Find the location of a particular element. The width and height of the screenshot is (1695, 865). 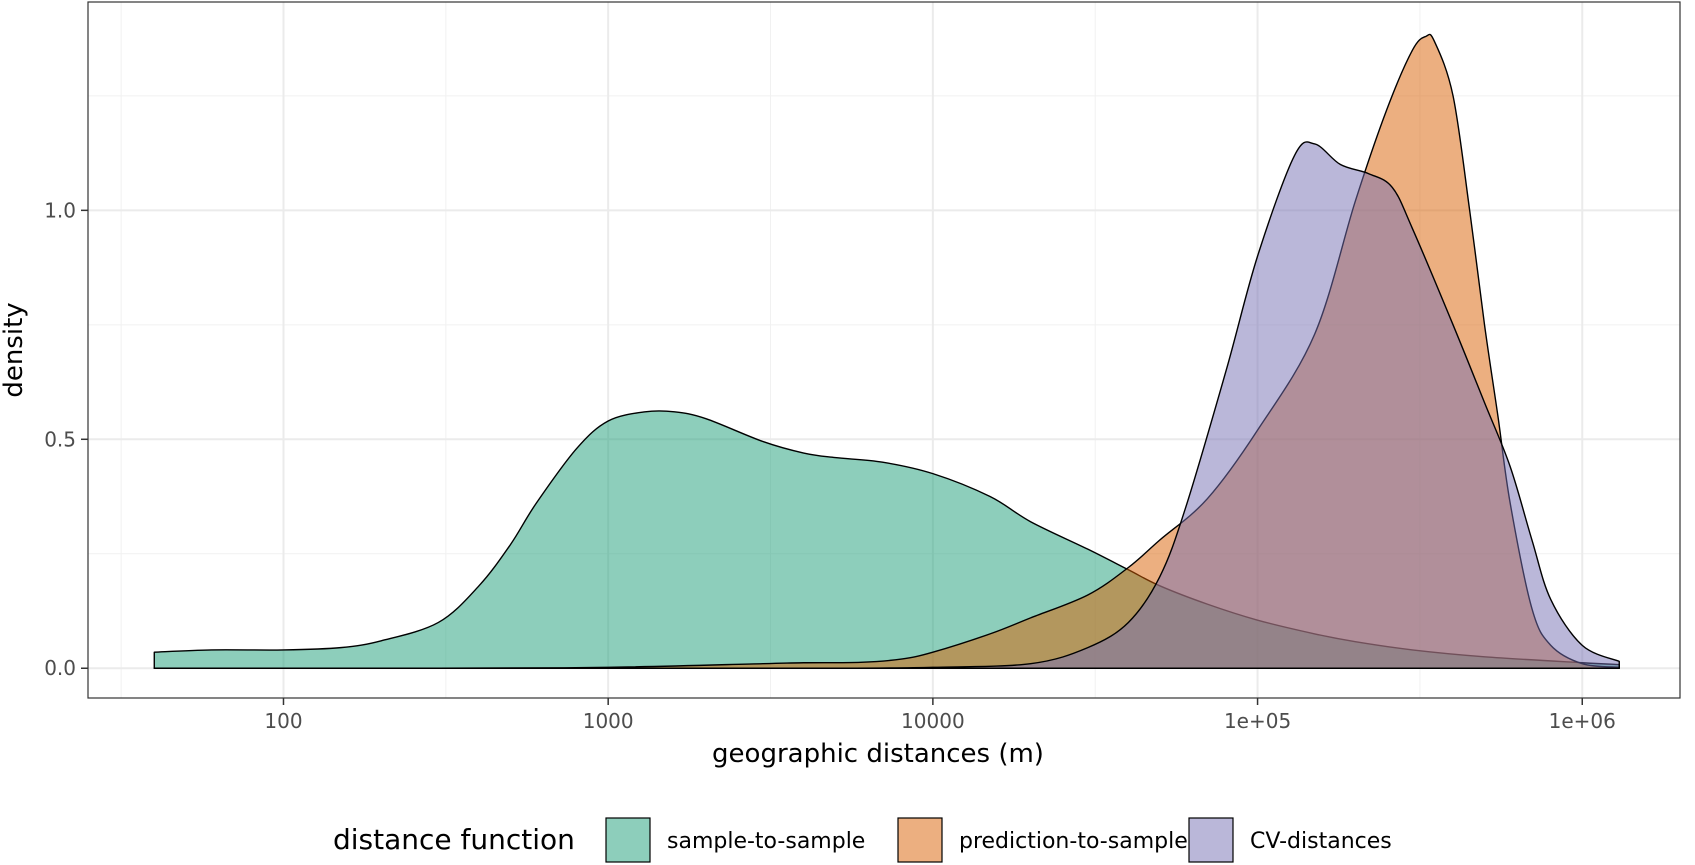

legend-key-prediction-to-sample is located at coordinates (920, 840).